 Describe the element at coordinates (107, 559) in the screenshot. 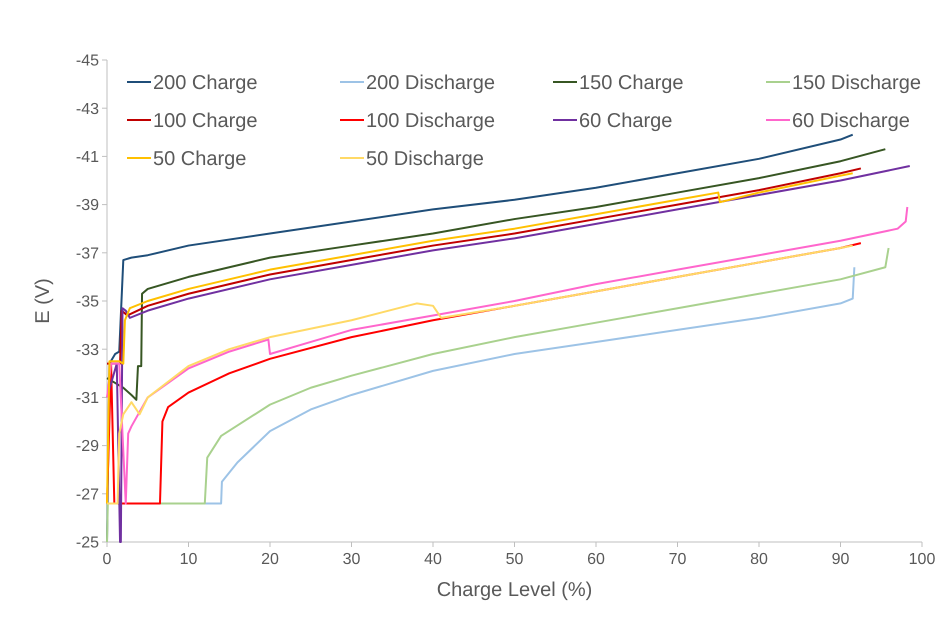

I see `x-tick-label: 0` at that location.